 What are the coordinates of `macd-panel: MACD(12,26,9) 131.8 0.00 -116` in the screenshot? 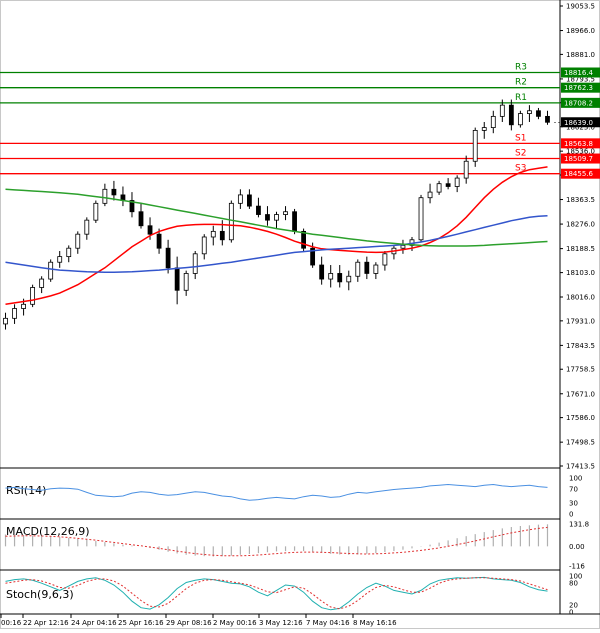 It's located at (296, 546).